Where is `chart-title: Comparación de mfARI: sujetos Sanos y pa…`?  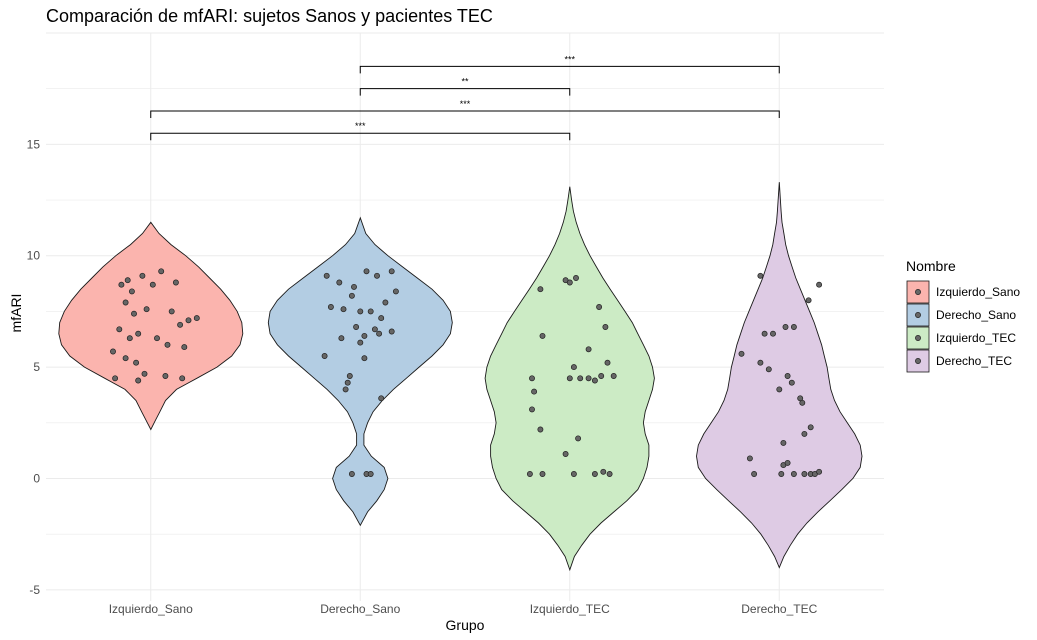 chart-title: Comparación de mfARI: sujetos Sanos y pa… is located at coordinates (269, 16).